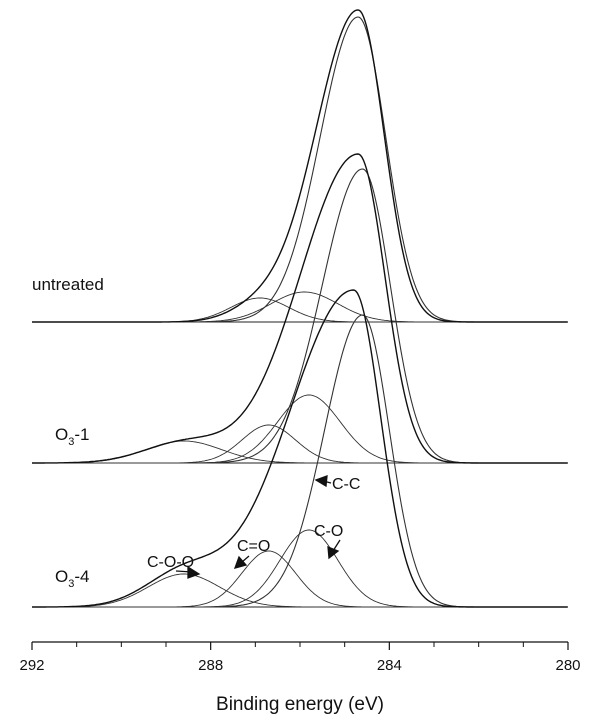 This screenshot has height=722, width=598. Describe the element at coordinates (253, 546) in the screenshot. I see `annotation-c-eq-o: C=O` at that location.